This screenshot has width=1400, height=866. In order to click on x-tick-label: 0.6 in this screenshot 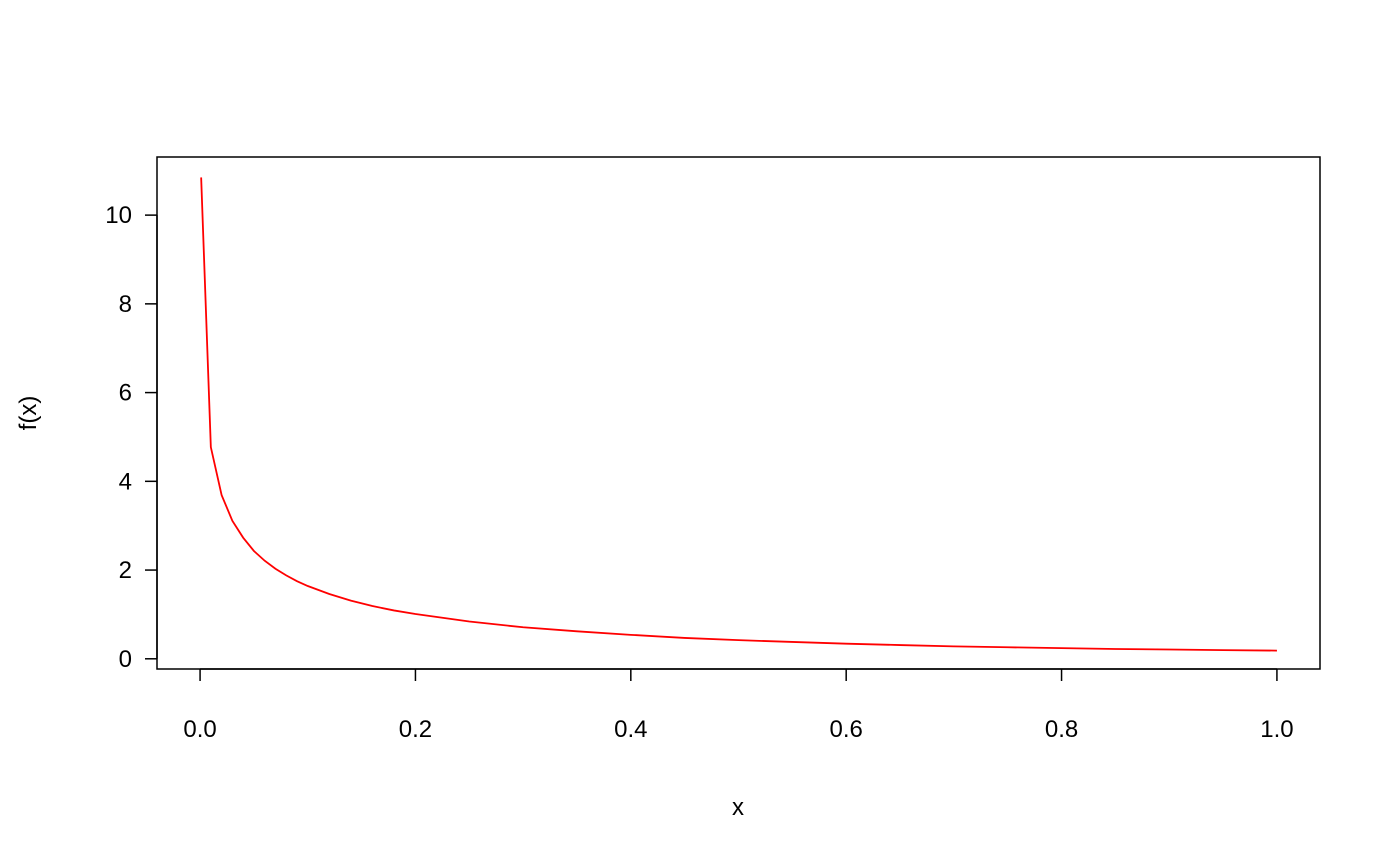, I will do `click(845, 729)`.